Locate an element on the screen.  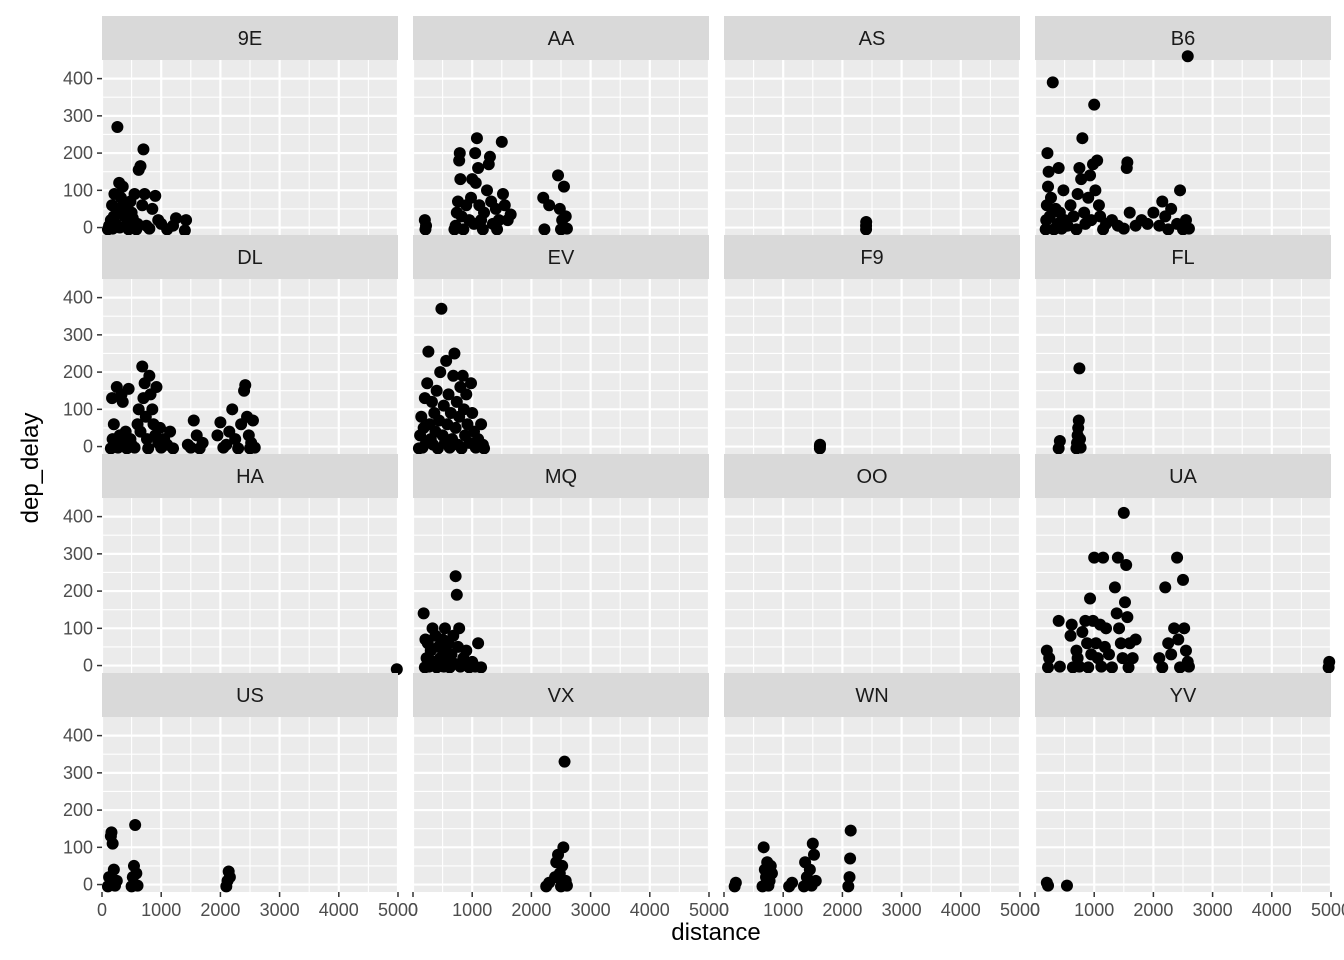
points-UA is located at coordinates (1188, 590).